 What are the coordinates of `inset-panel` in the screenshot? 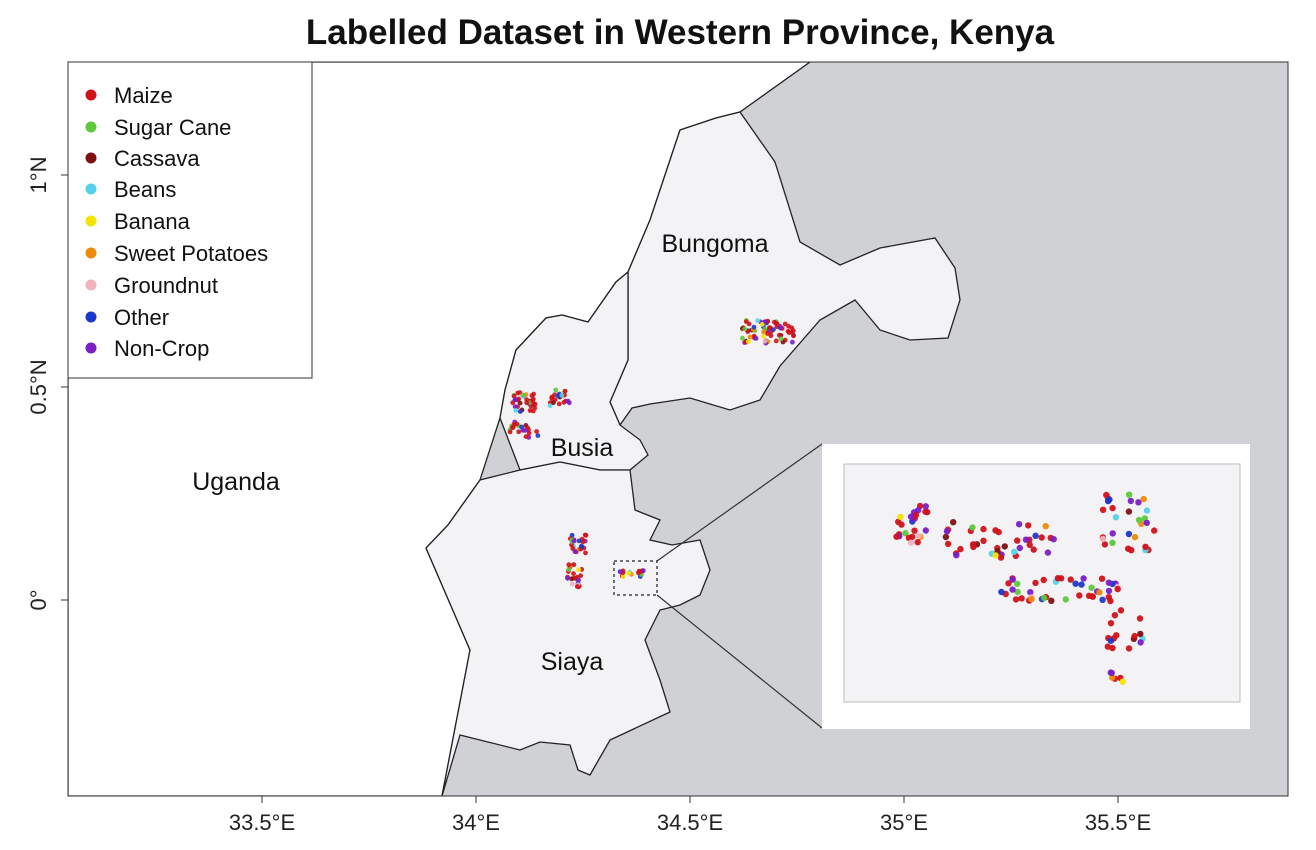 It's located at (1042, 583).